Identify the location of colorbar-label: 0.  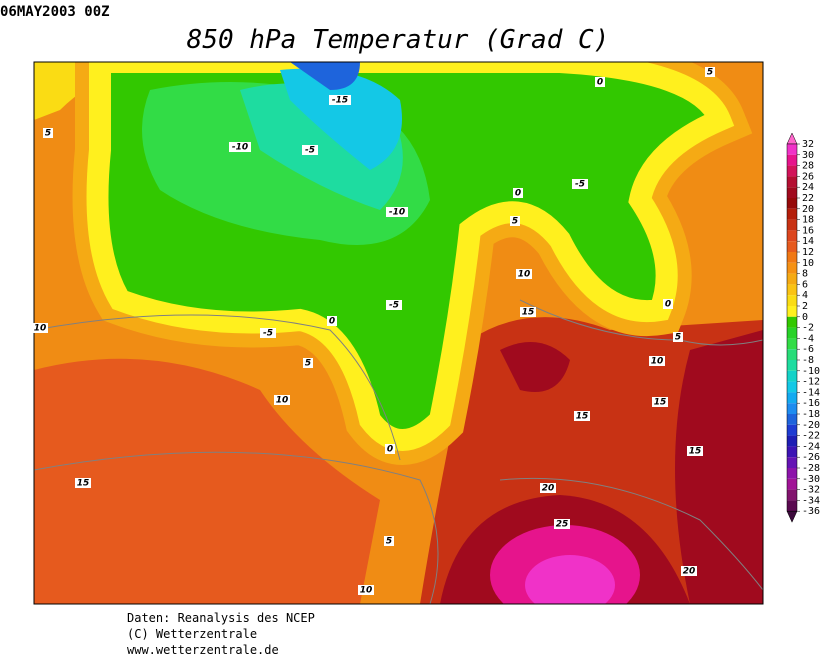
(805, 317).